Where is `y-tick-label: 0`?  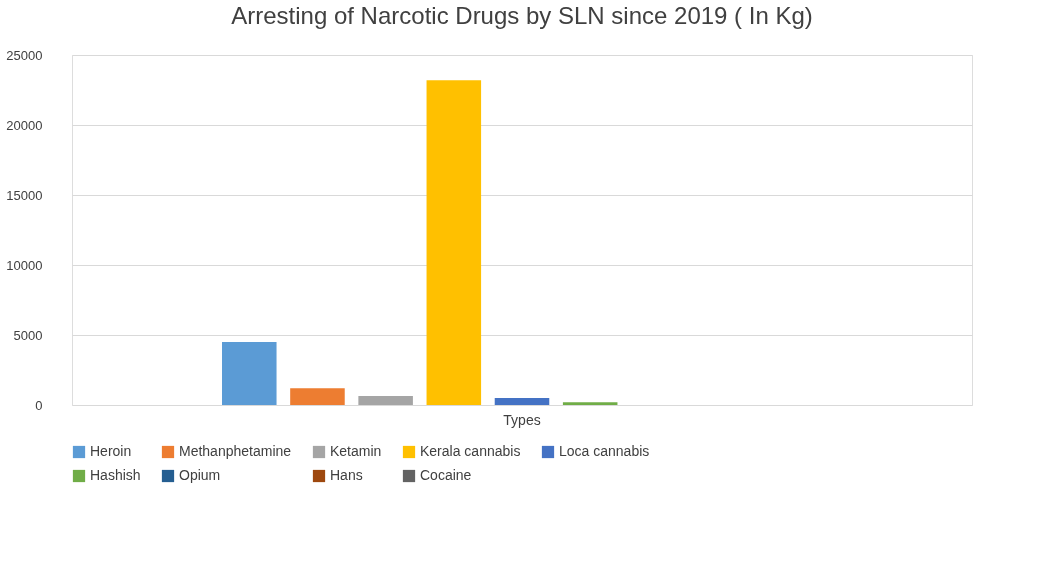
y-tick-label: 0 is located at coordinates (39, 405).